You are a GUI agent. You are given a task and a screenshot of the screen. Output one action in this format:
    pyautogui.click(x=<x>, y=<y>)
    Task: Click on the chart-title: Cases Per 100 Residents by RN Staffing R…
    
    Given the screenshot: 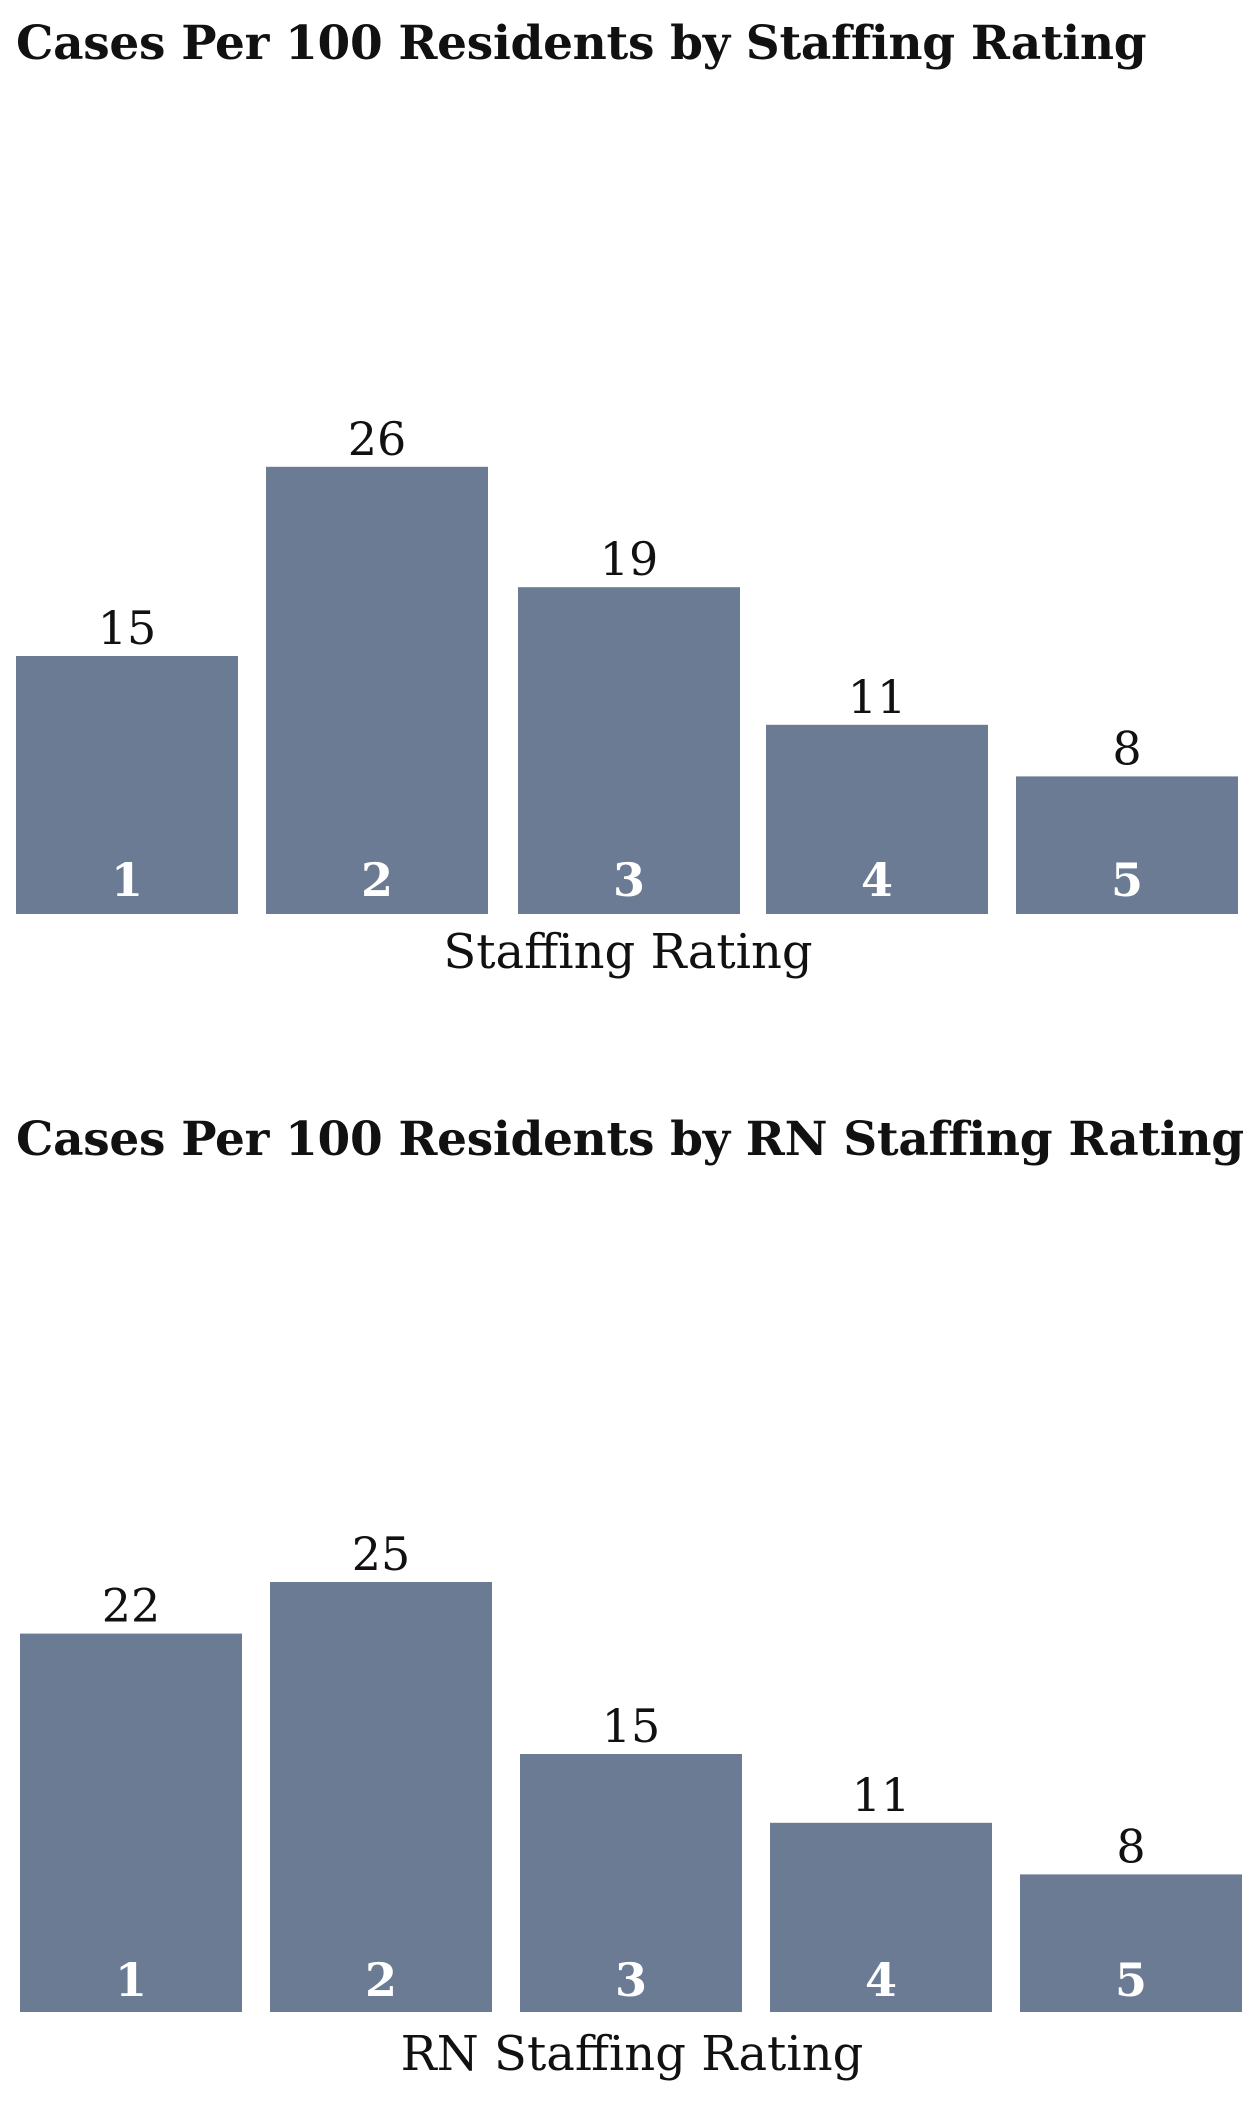 What is the action you would take?
    pyautogui.click(x=630, y=1139)
    